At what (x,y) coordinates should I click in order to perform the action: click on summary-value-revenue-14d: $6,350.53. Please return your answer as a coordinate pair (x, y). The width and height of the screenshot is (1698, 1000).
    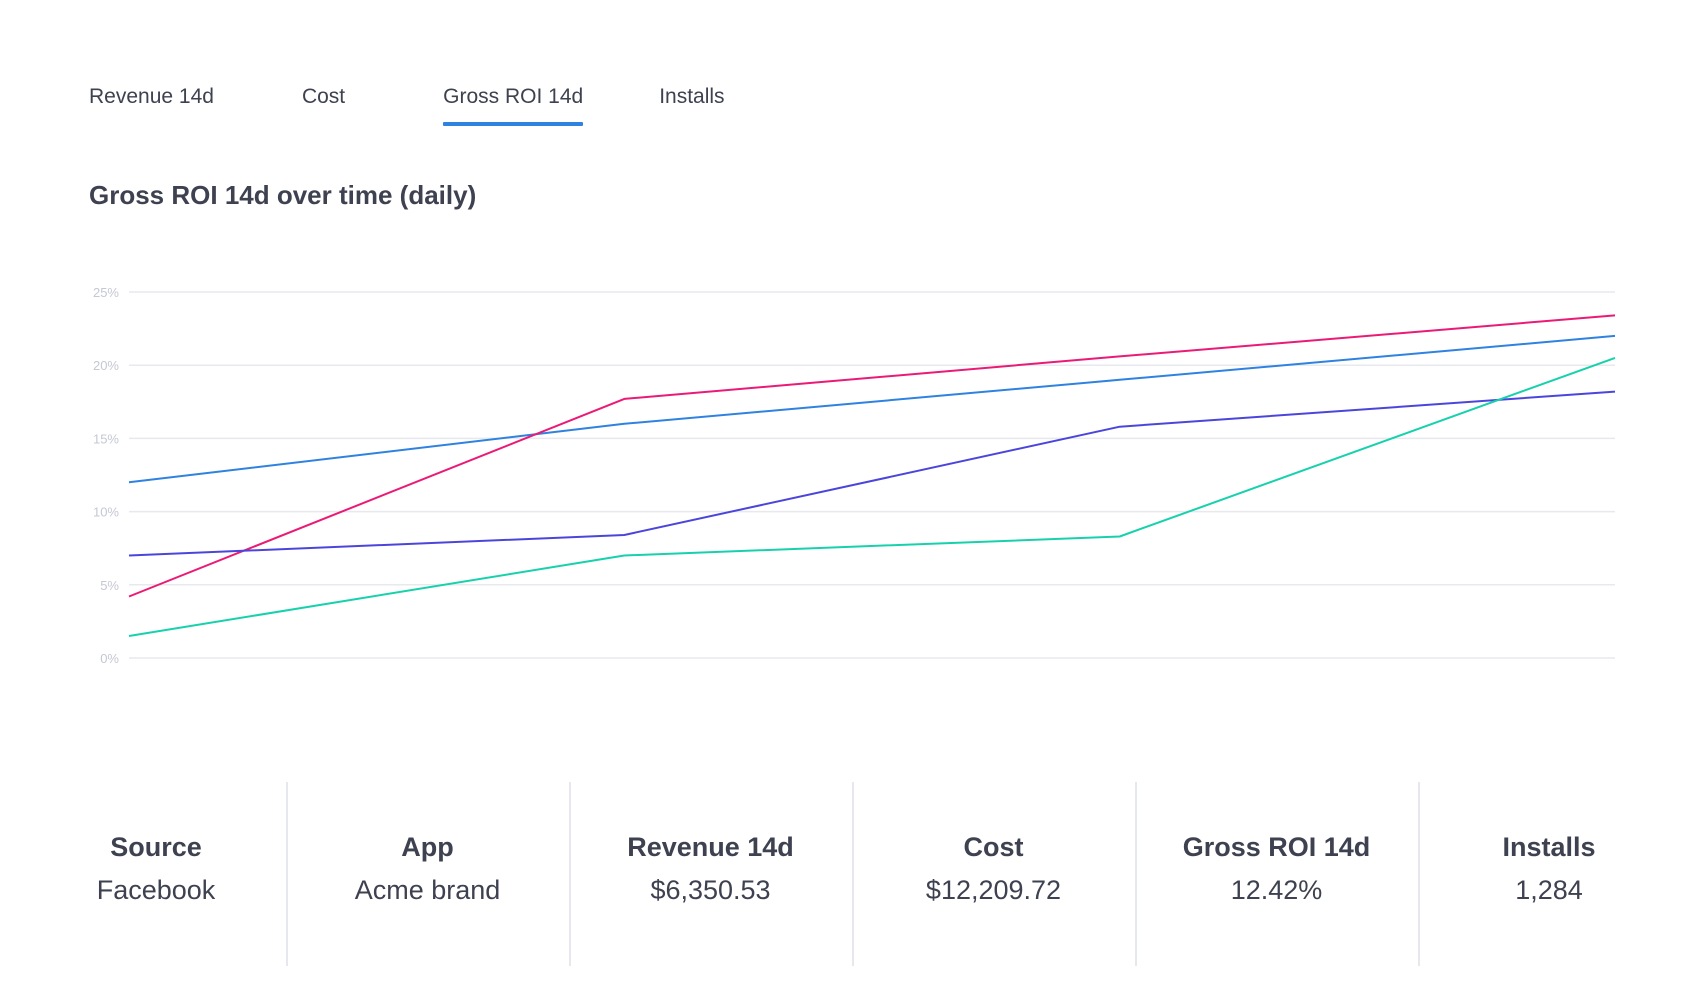
    Looking at the image, I should click on (710, 890).